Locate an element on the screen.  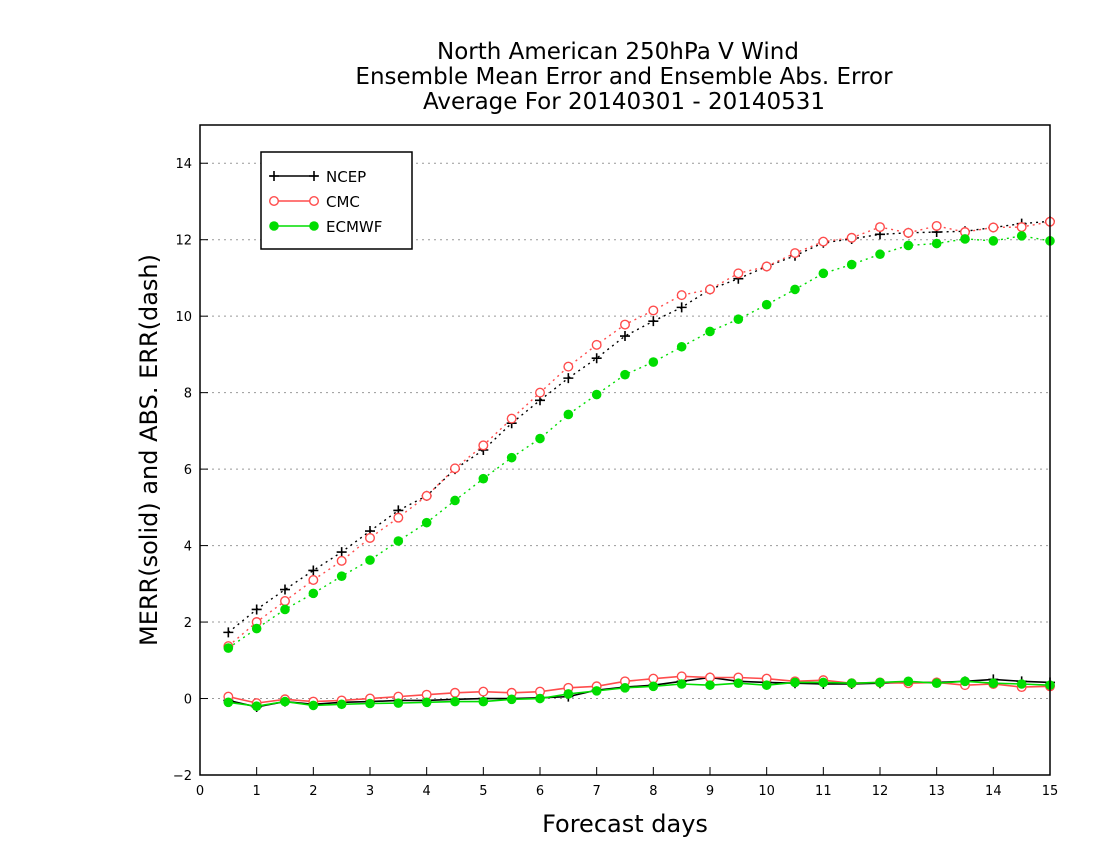
x-tick-label: 6 is located at coordinates (540, 791).